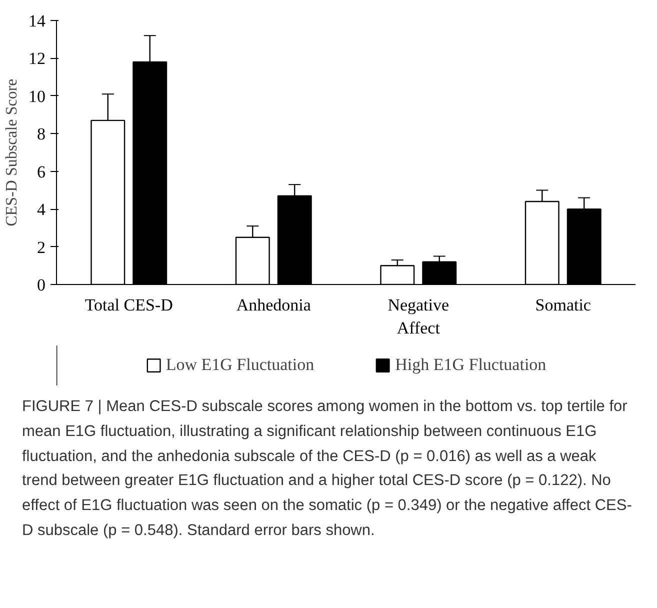  What do you see at coordinates (419, 317) in the screenshot?
I see `x-tick-label: Negative Affect` at bounding box center [419, 317].